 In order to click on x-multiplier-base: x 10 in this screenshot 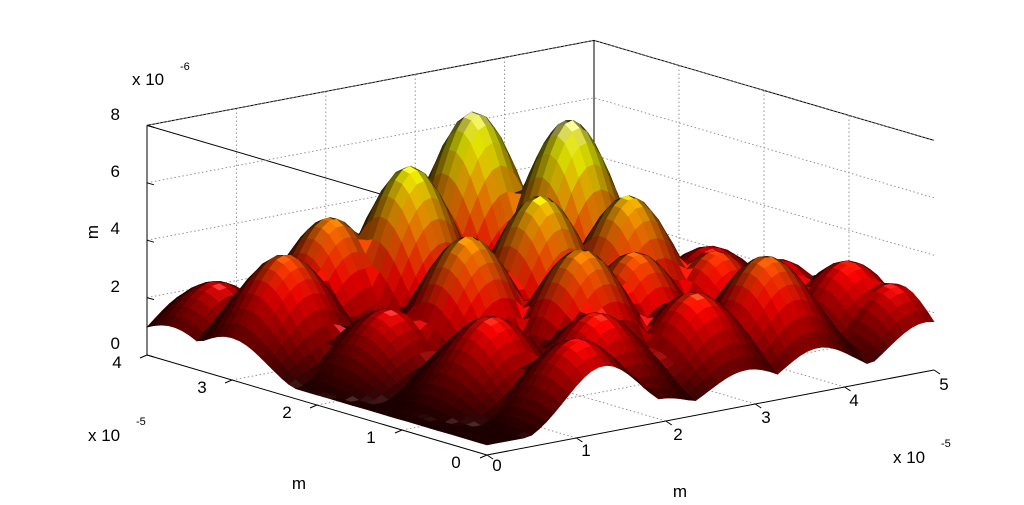, I will do `click(909, 457)`.